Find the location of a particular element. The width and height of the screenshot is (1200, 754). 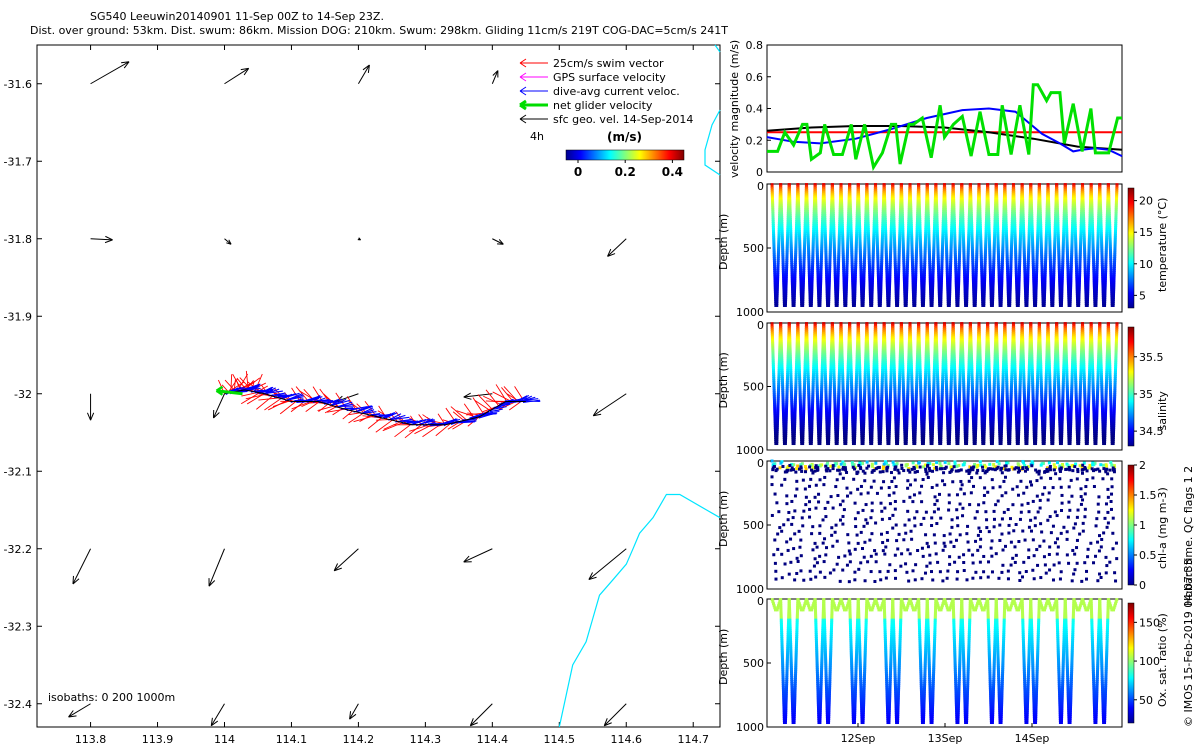

velocity-ylabel: velocity magnitude (m/s) is located at coordinates (734, 109).